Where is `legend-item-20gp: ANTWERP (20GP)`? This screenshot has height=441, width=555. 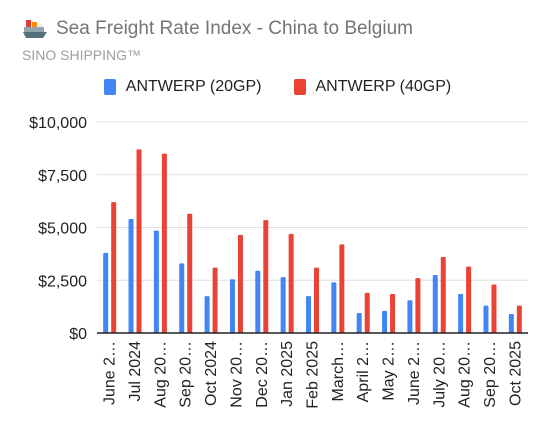 legend-item-20gp: ANTWERP (20GP) is located at coordinates (182, 87).